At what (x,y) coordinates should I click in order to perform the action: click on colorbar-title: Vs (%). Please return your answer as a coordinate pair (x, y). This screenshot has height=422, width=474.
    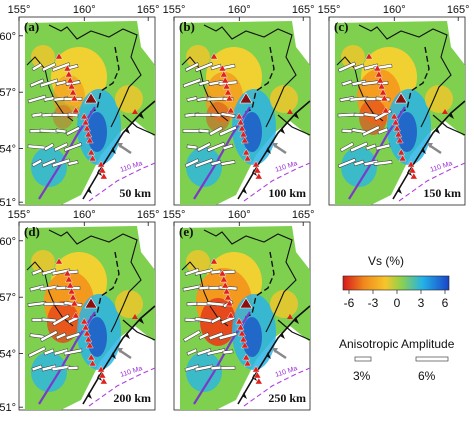
    Looking at the image, I should click on (386, 261).